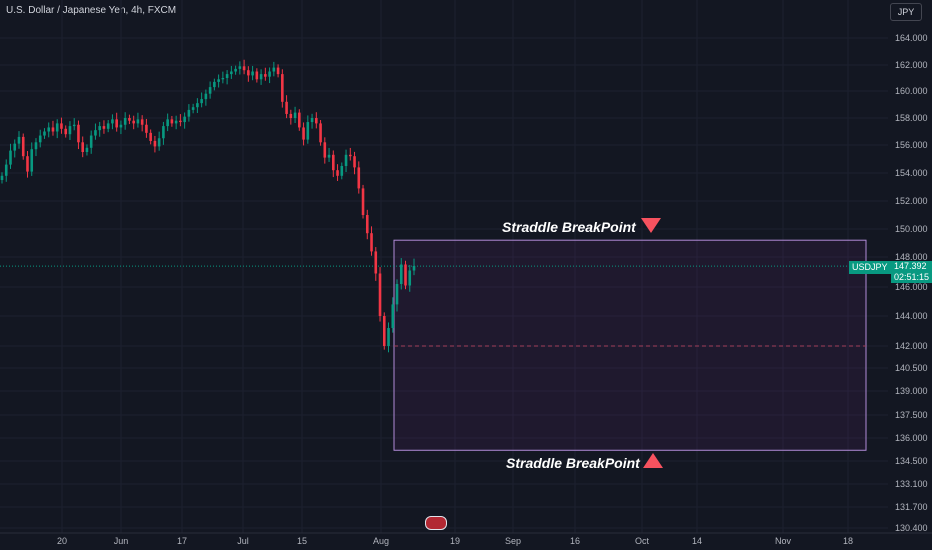  What do you see at coordinates (121, 541) in the screenshot?
I see `time-tick-label: Jun` at bounding box center [121, 541].